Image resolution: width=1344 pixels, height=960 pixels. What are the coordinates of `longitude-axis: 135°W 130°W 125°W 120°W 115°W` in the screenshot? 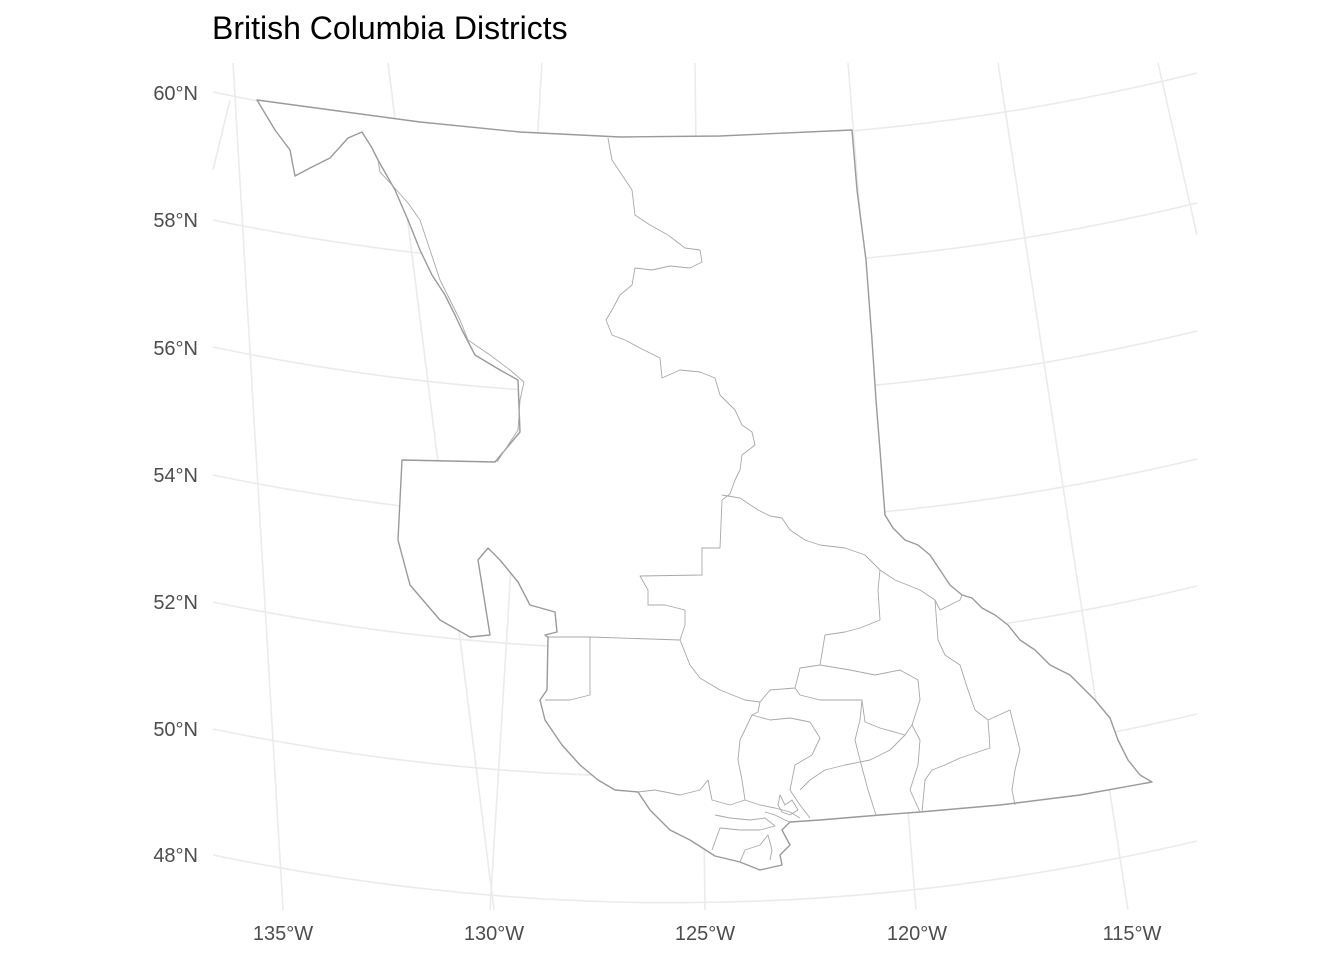 It's located at (707, 934).